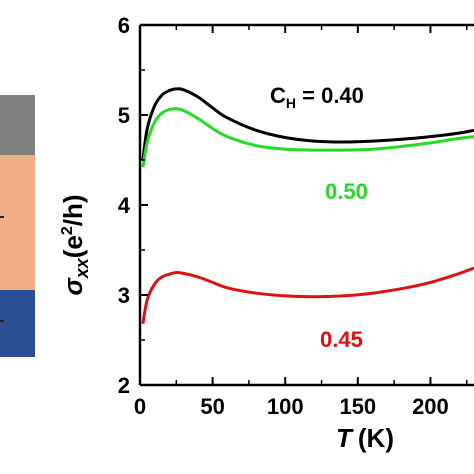 This screenshot has height=474, width=474. What do you see at coordinates (73, 210) in the screenshot?
I see `y-label-paren-close: /h)` at bounding box center [73, 210].